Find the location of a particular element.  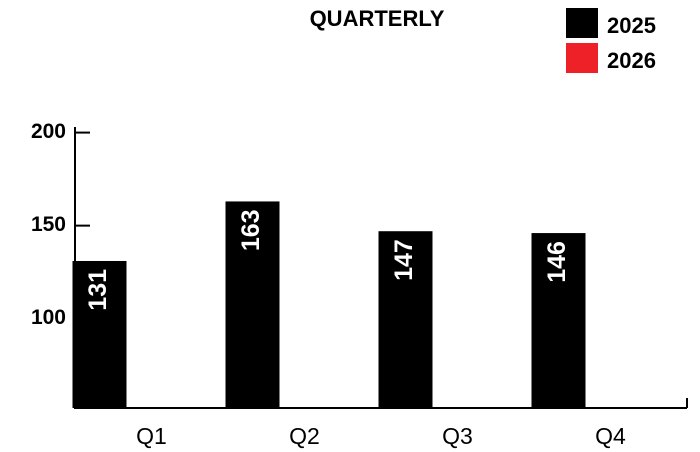

y-tick-label: 150 is located at coordinates (48, 224).